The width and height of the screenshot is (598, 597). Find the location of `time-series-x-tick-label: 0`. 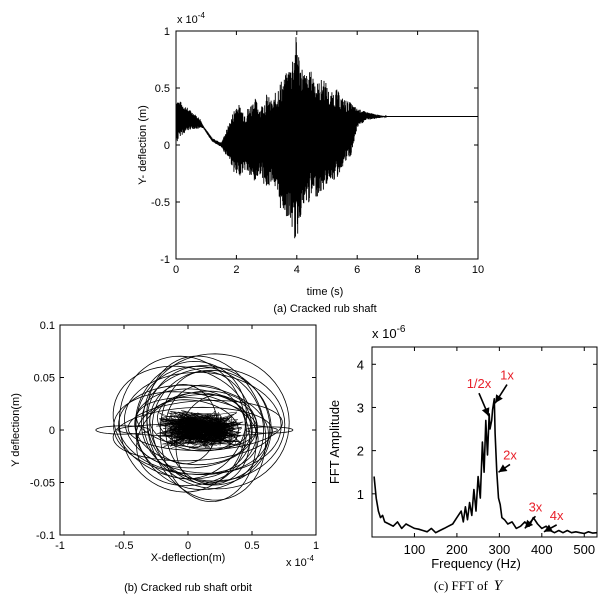

time-series-x-tick-label: 0 is located at coordinates (176, 270).